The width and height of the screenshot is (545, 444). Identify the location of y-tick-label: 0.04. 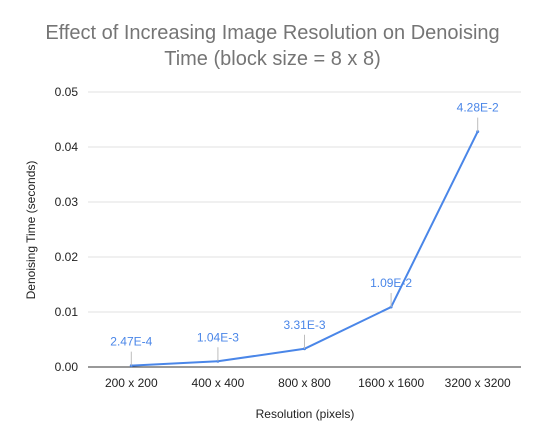
(67, 147).